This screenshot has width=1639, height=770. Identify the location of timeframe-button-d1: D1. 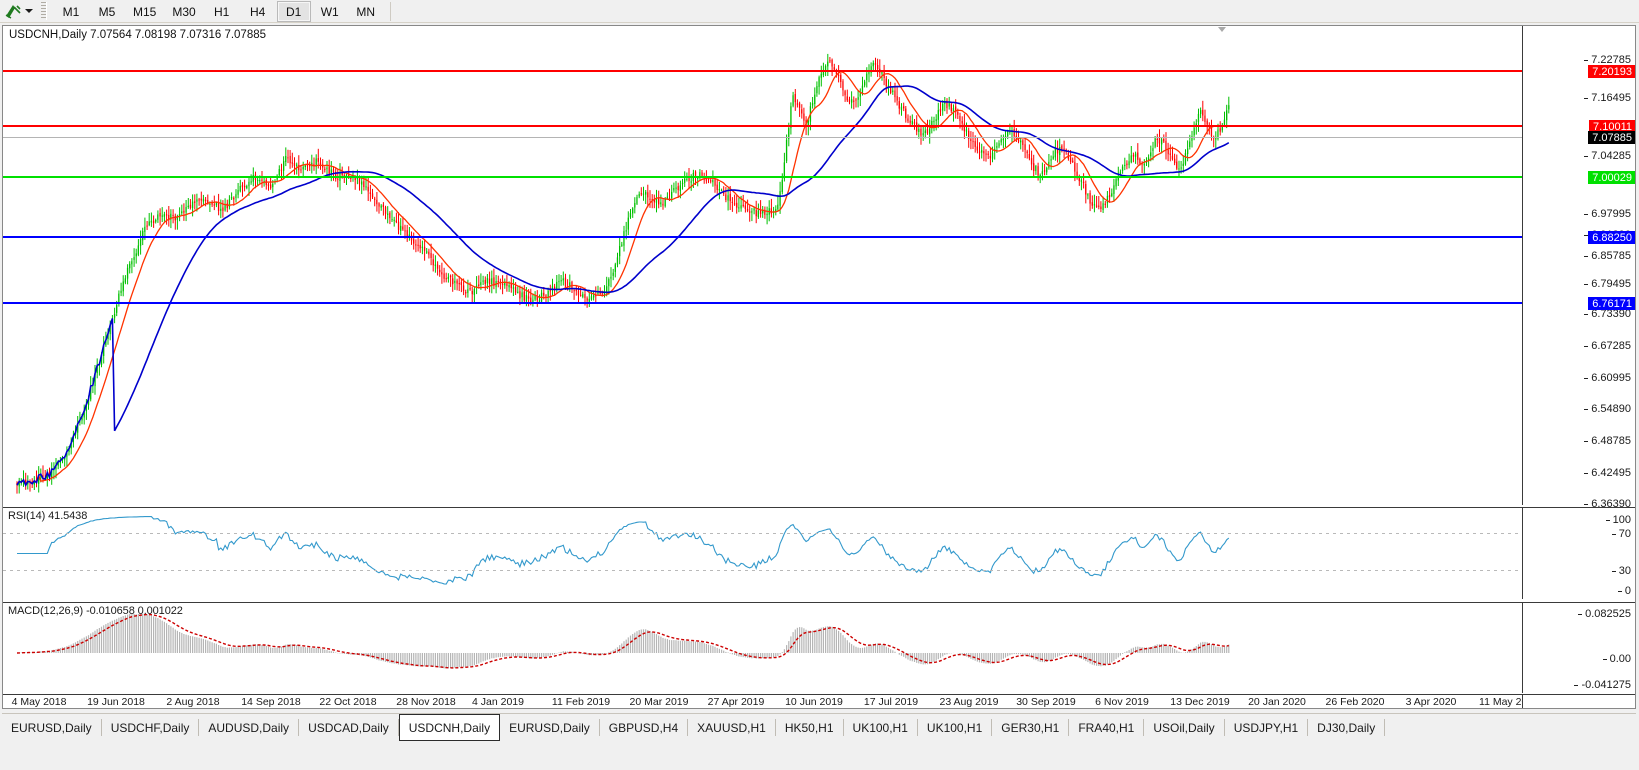
(293, 11).